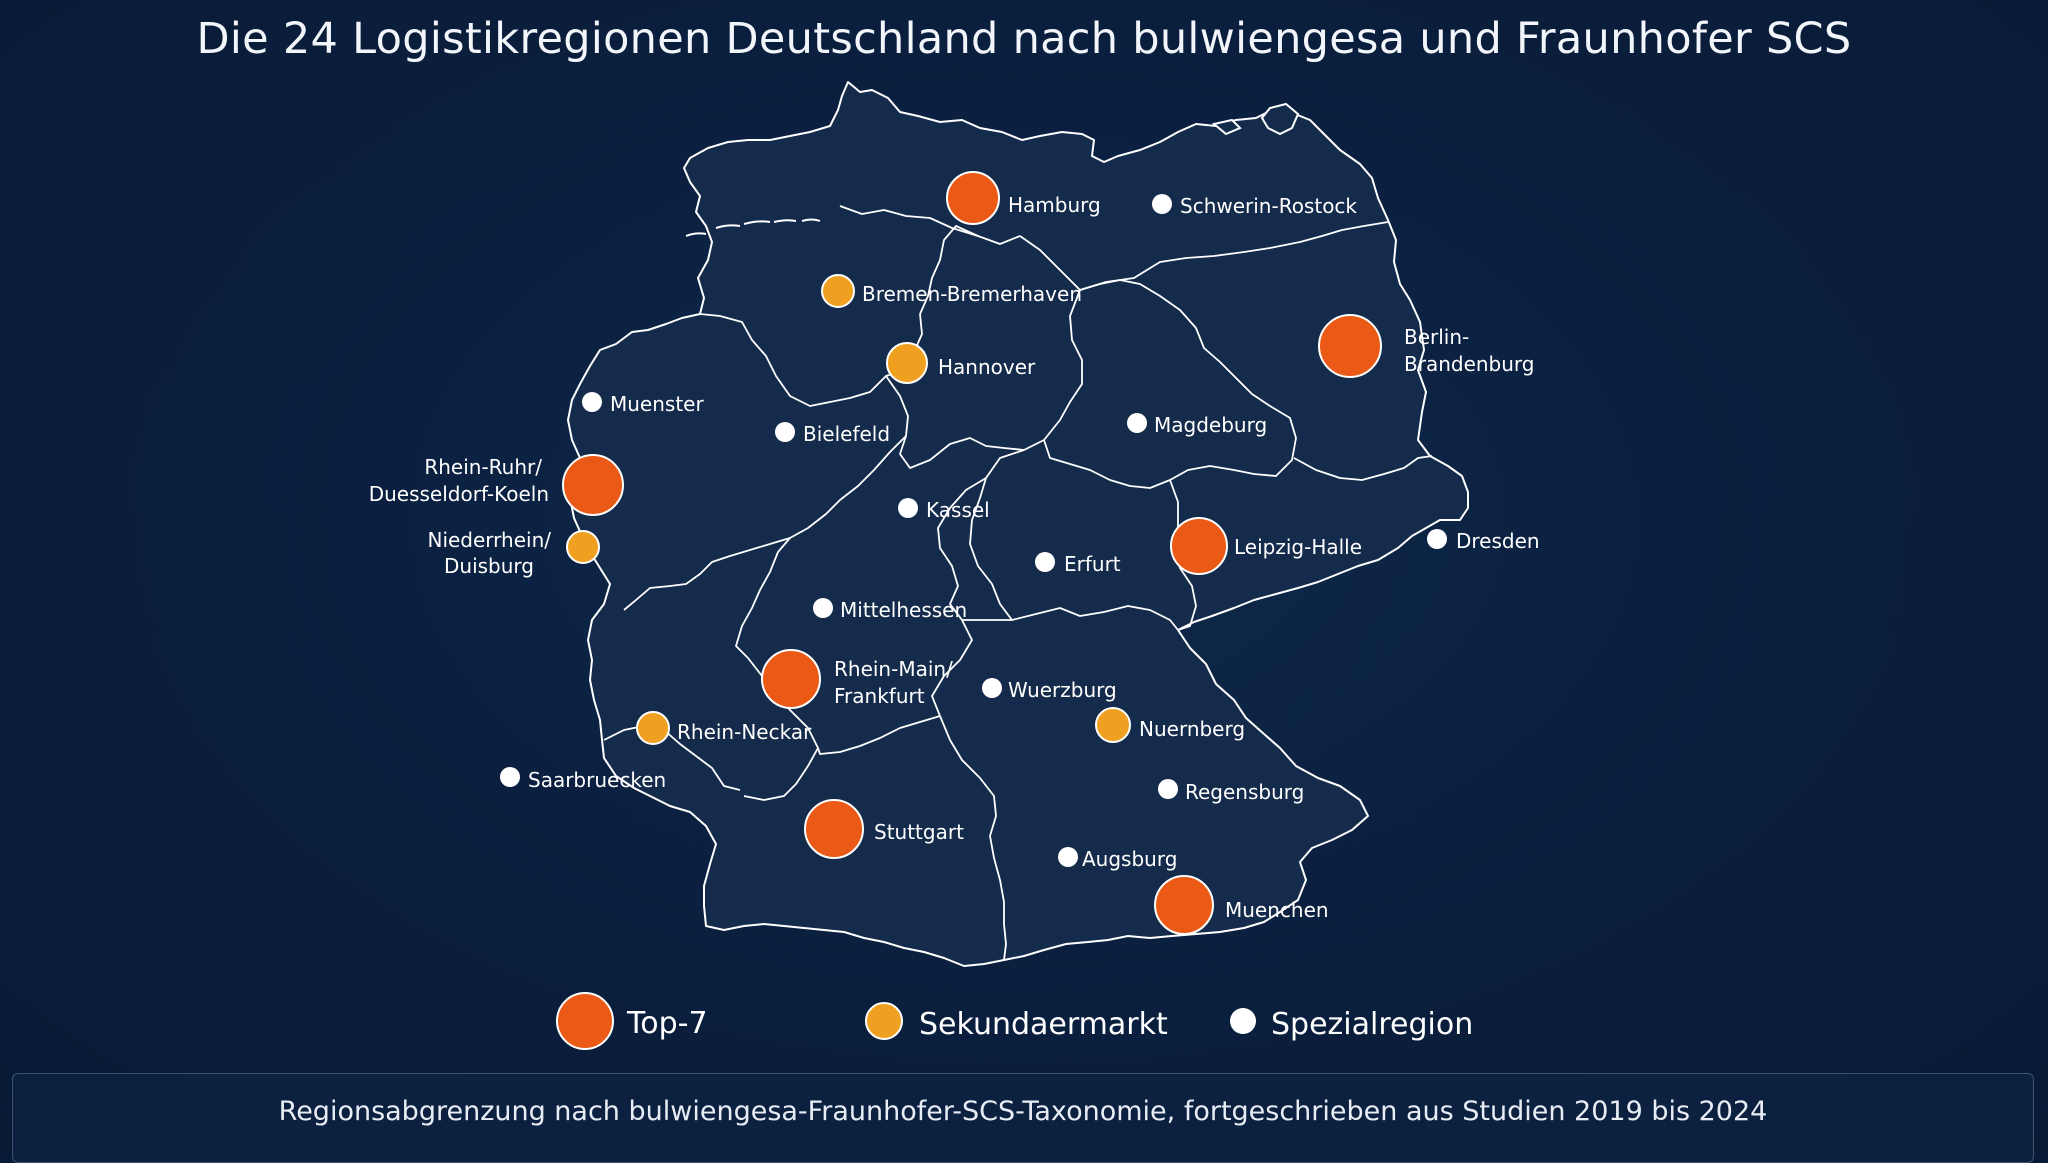 The height and width of the screenshot is (1163, 2048). What do you see at coordinates (593, 485) in the screenshot?
I see `region-marker-rhein-ruhr` at bounding box center [593, 485].